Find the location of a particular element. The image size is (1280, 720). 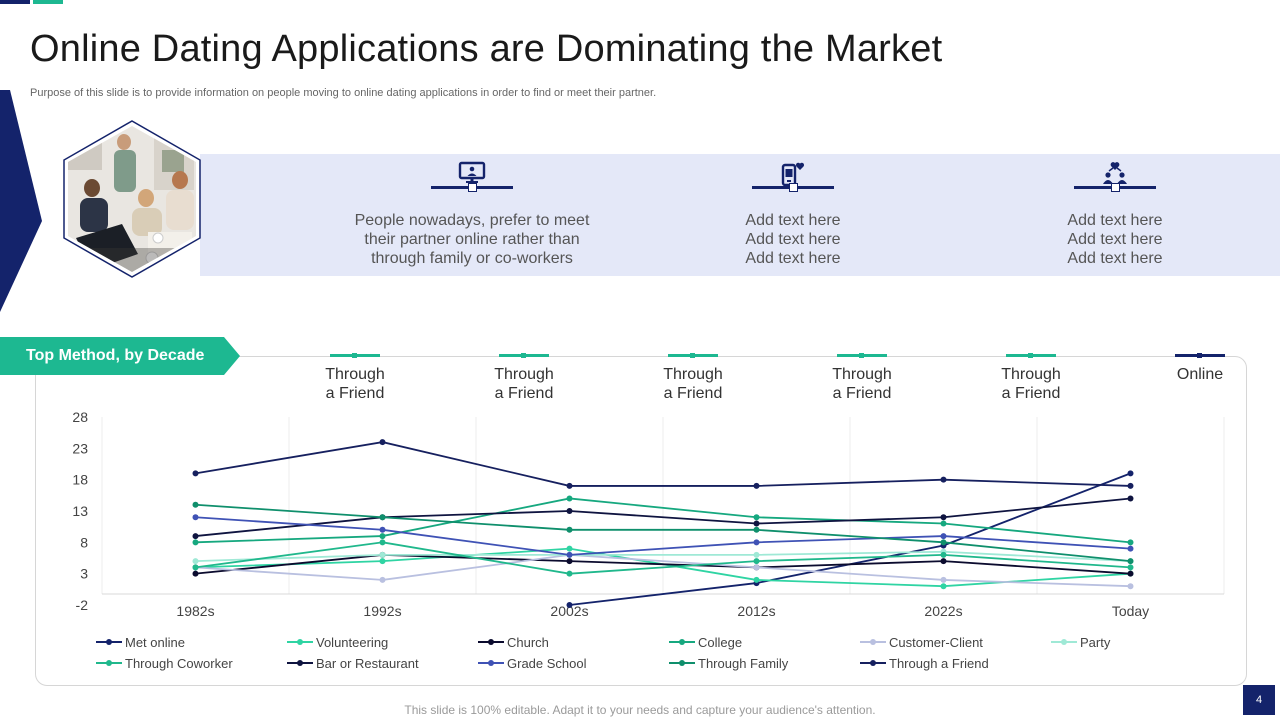

x-tick-label: Today is located at coordinates (1130, 611).